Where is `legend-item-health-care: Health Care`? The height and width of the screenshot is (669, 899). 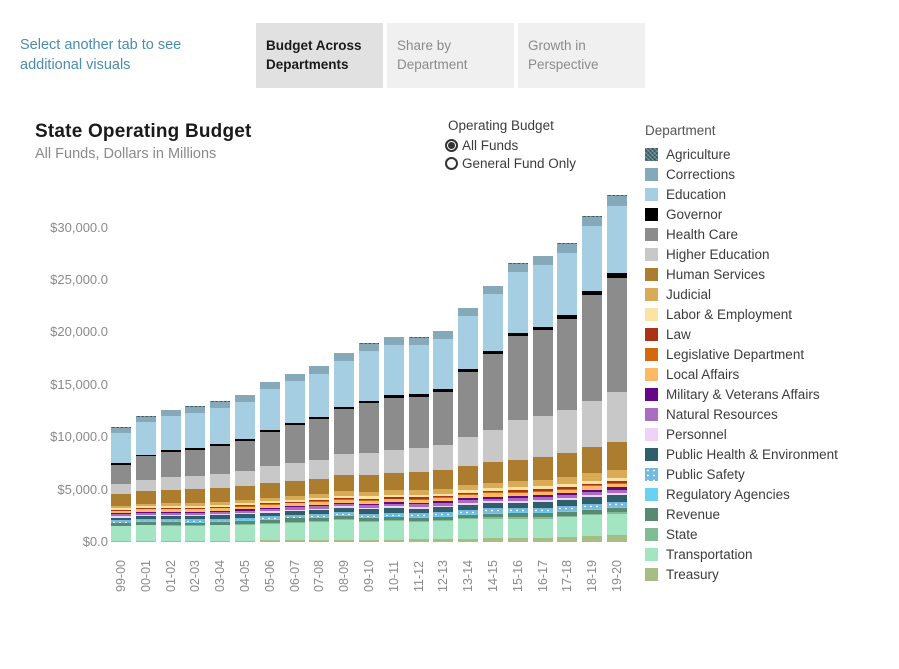
legend-item-health-care: Health Care is located at coordinates (770, 234).